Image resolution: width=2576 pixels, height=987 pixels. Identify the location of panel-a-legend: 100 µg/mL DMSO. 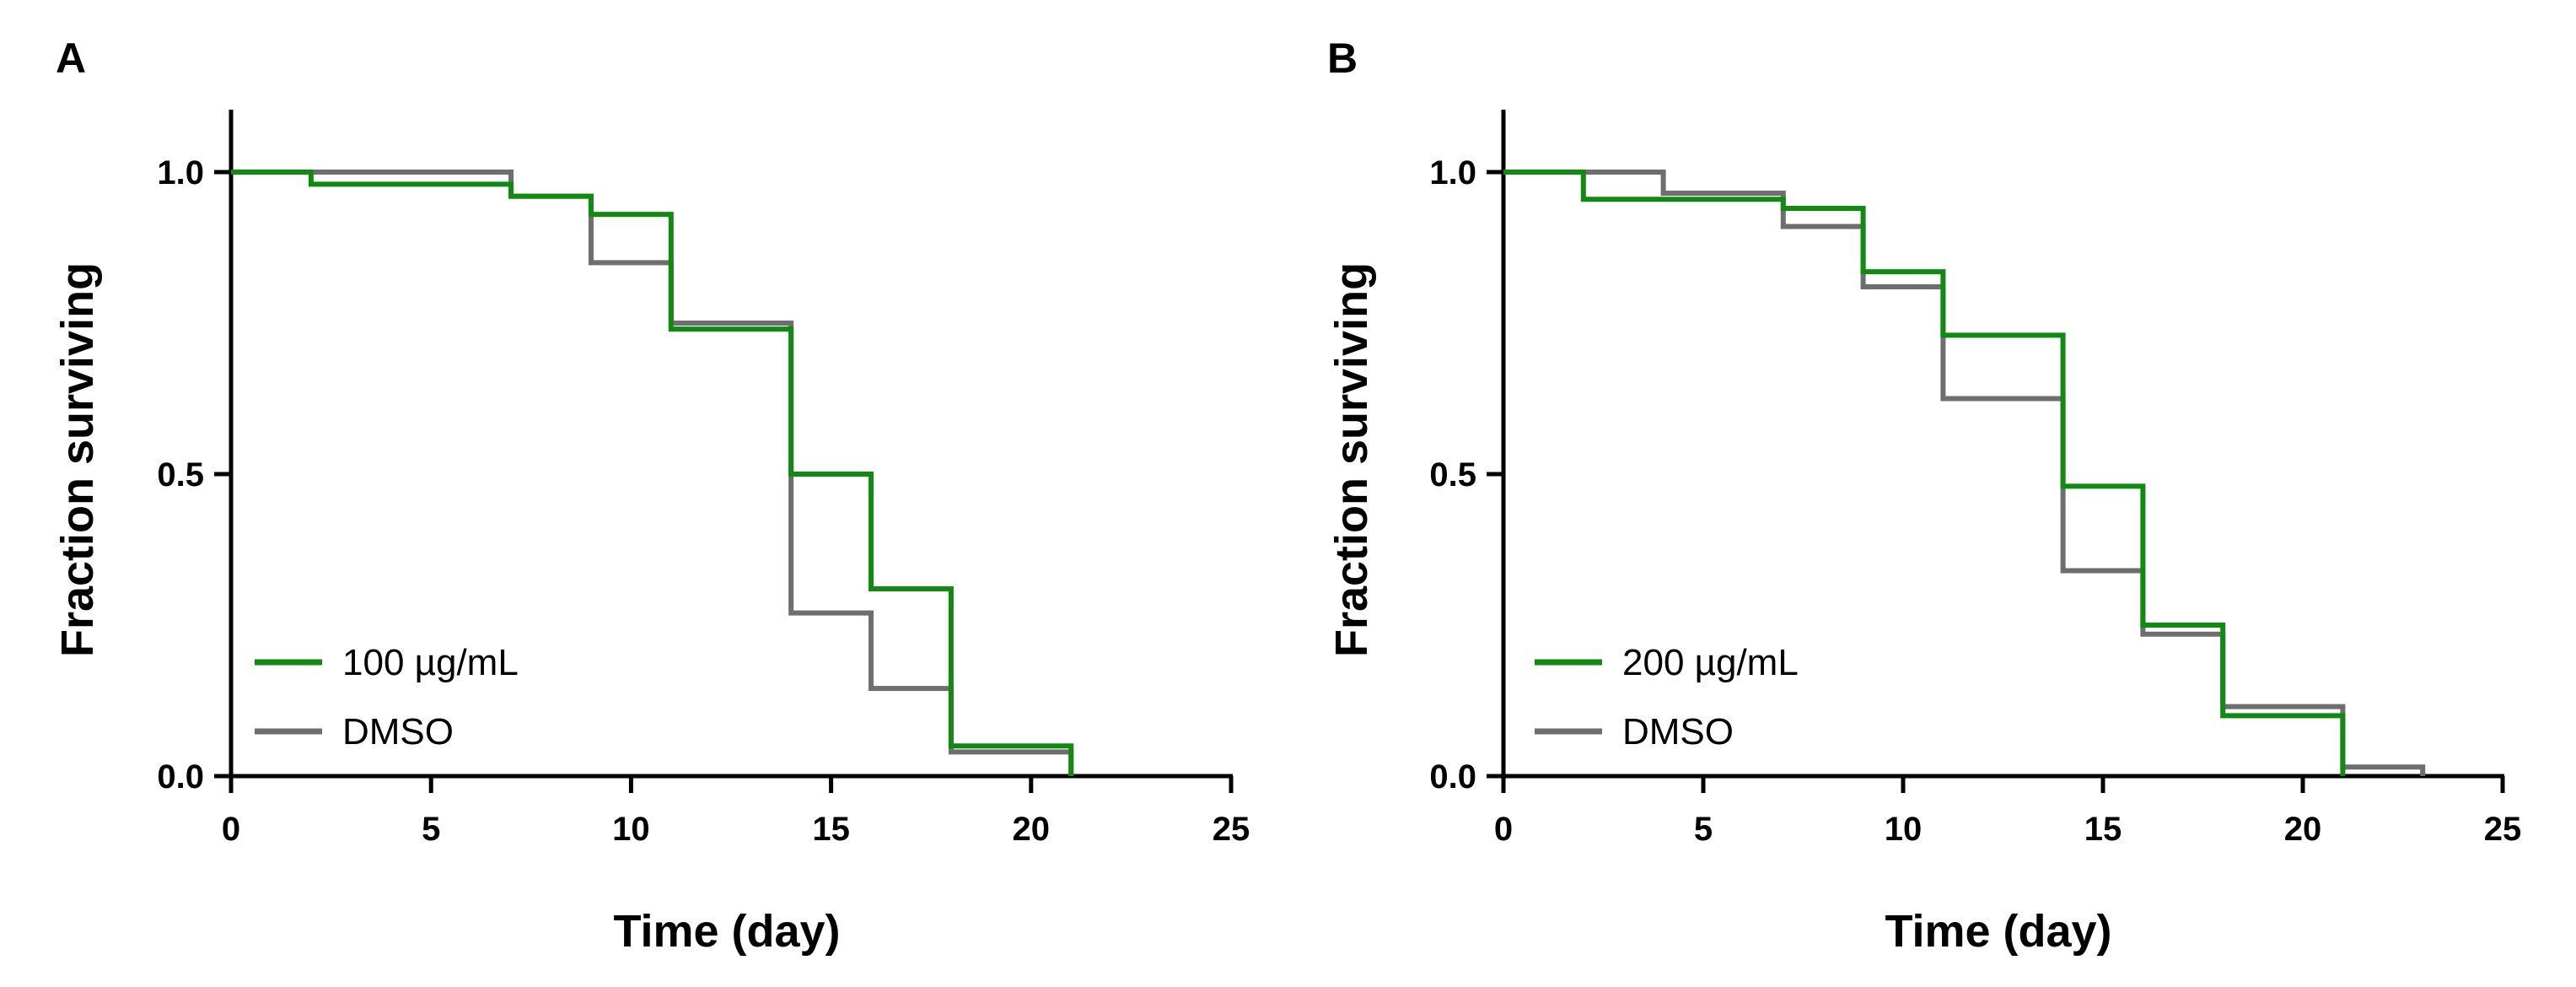
(387, 697).